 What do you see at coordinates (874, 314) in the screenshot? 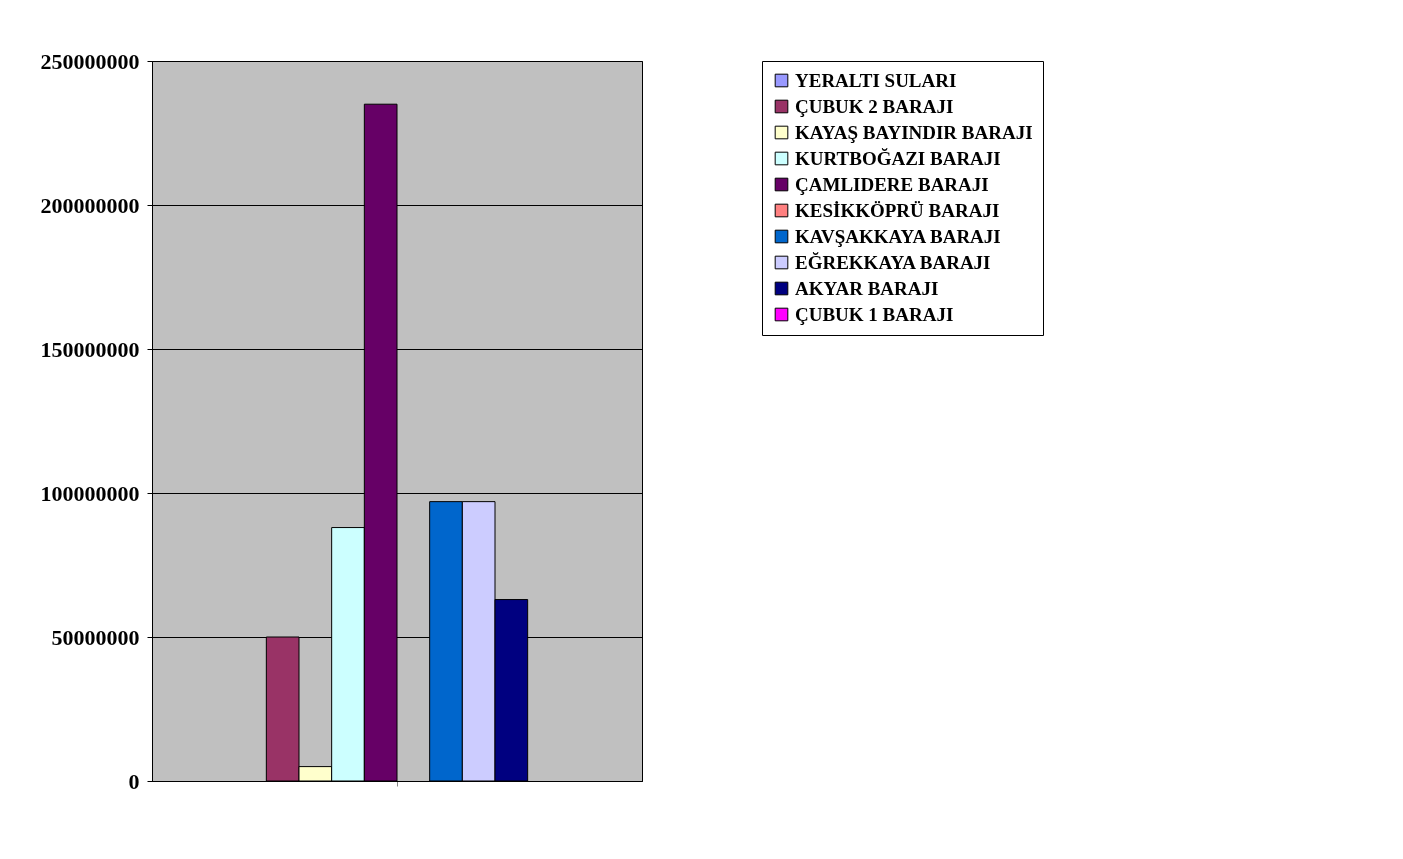
I see `legend-label: ÇUBUK 1 BARAJI` at bounding box center [874, 314].